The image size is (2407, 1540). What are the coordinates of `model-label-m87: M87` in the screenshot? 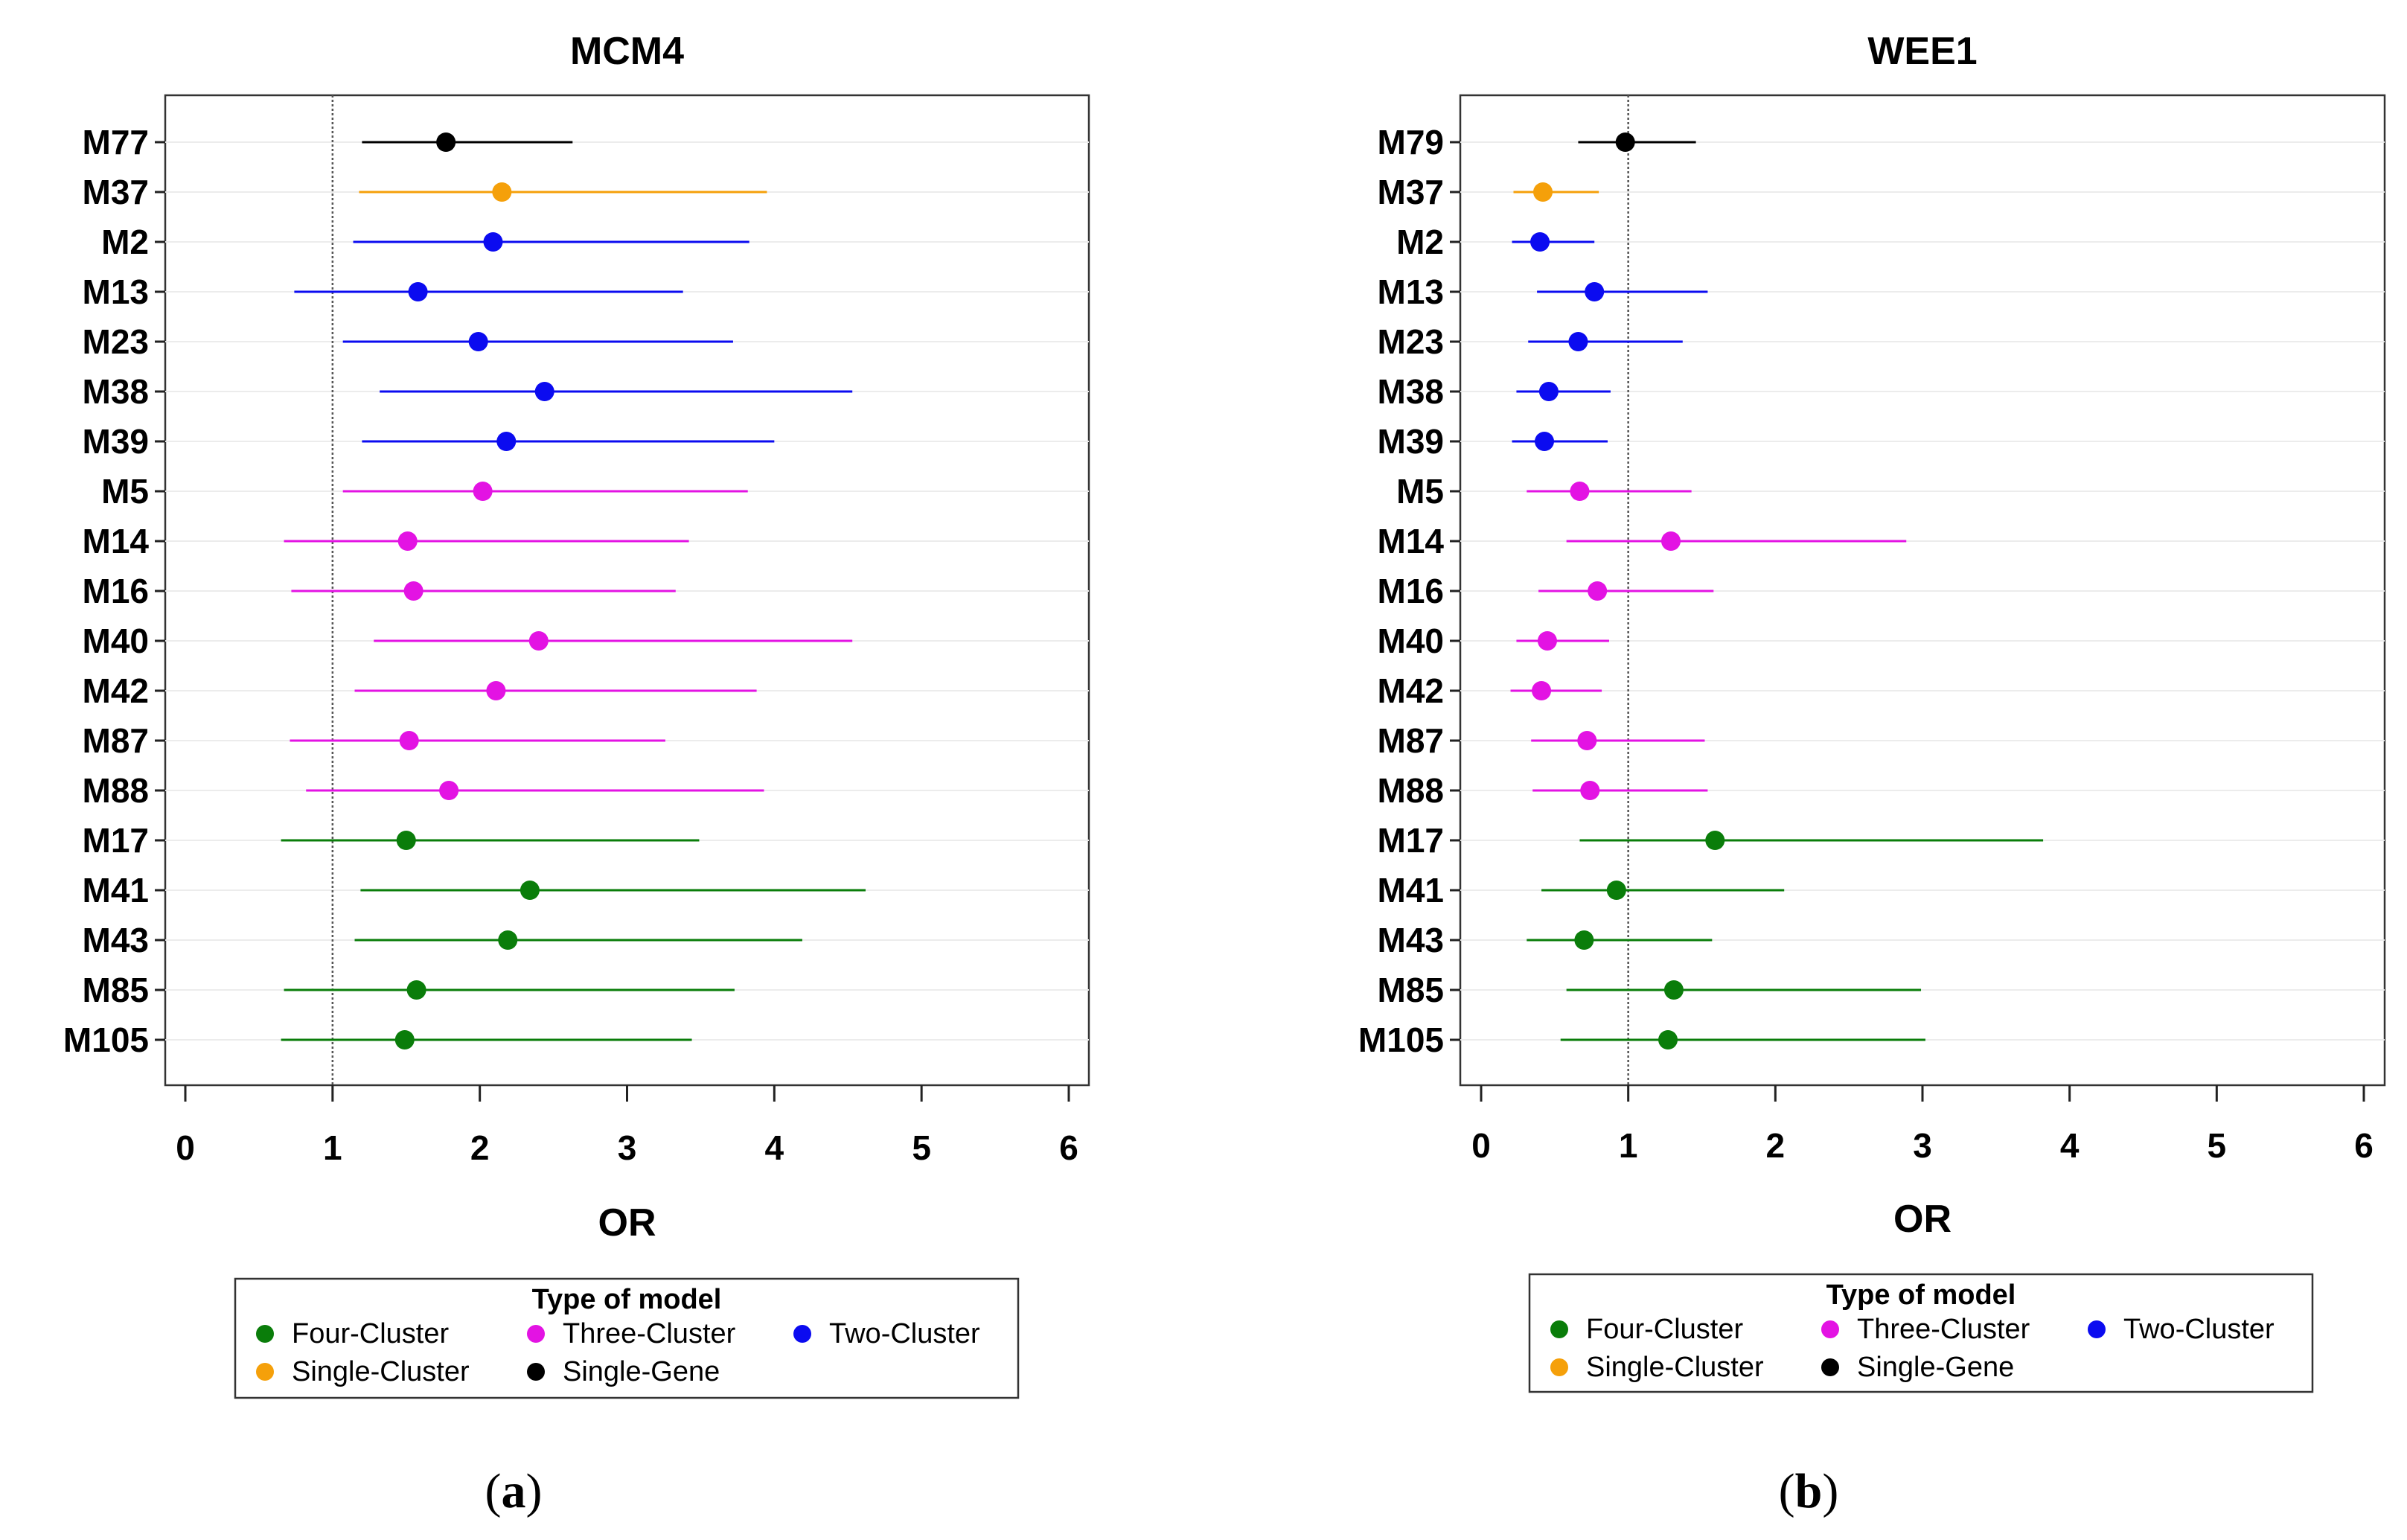 It's located at (1411, 741).